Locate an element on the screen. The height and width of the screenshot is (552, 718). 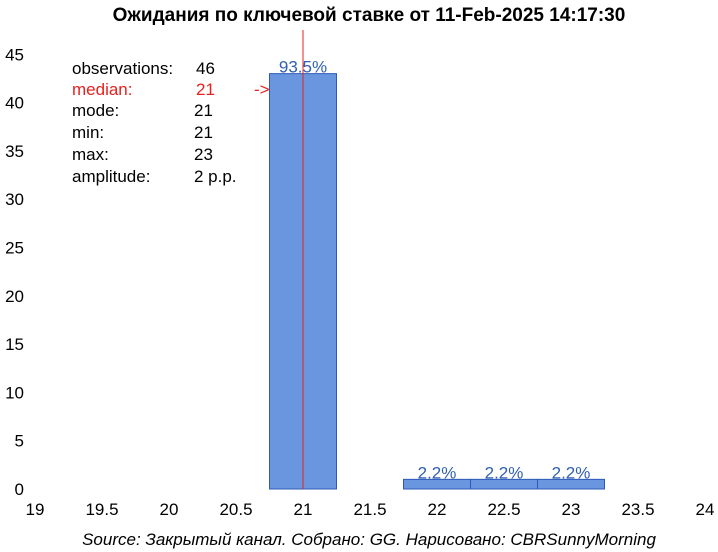
stat-max-label: max: is located at coordinates (90, 154).